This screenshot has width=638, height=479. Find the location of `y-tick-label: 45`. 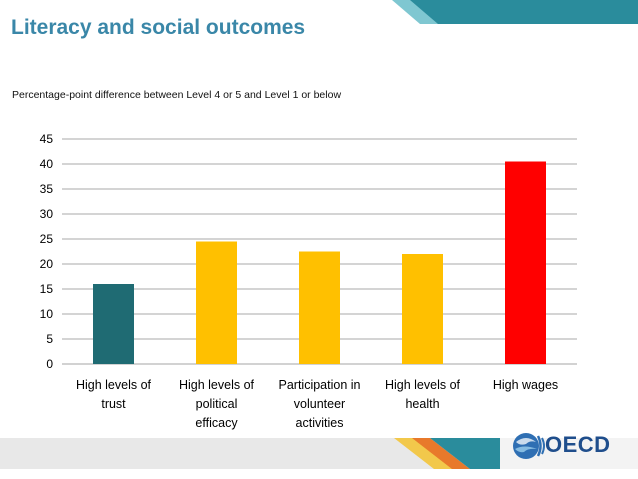

y-tick-label: 45 is located at coordinates (47, 139).